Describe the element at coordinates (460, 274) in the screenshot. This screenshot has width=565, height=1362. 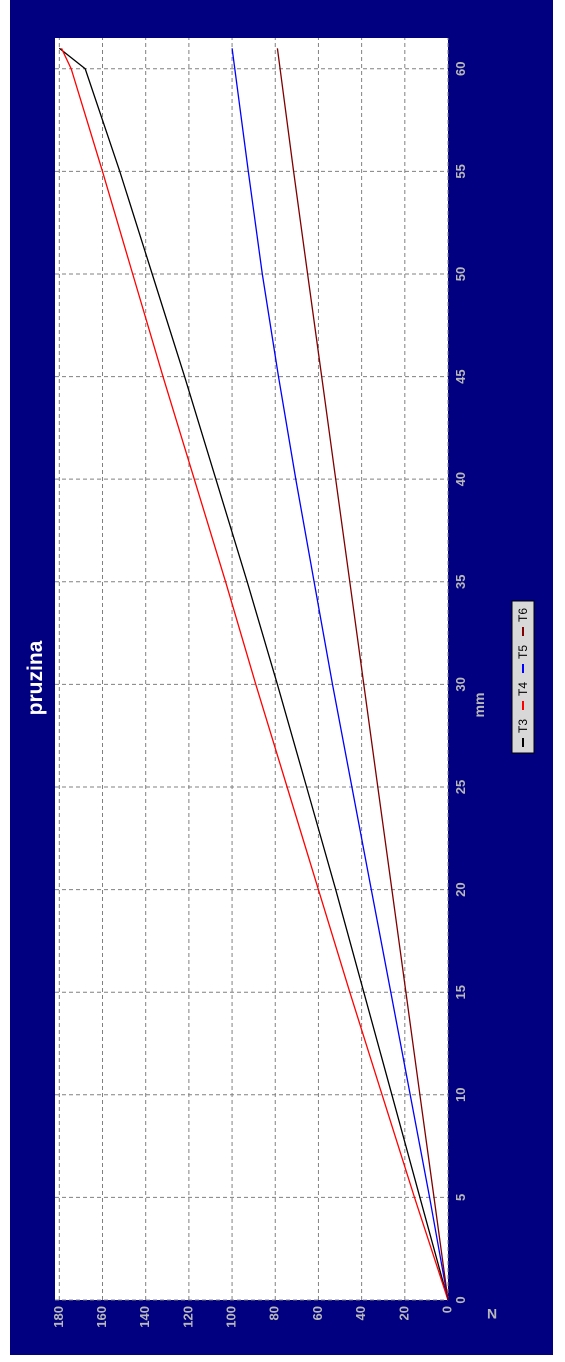
I see `x-tick-label: 50` at that location.